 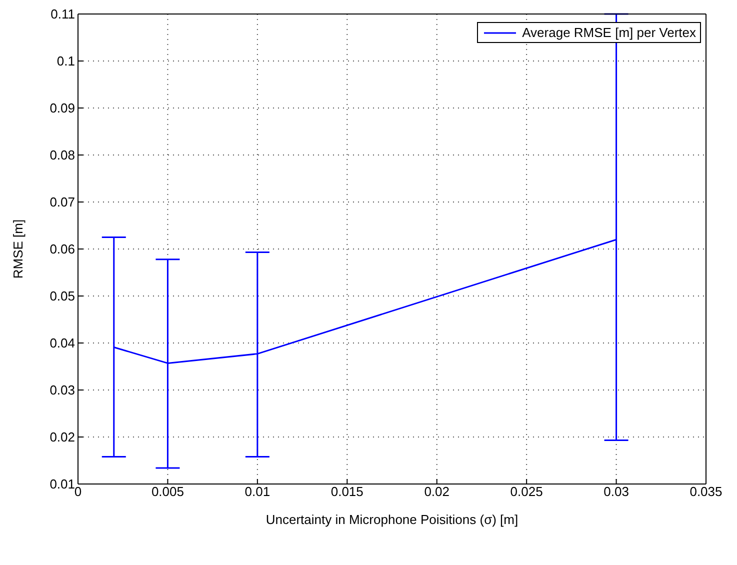 I want to click on x-tick-label: 0.015, so click(x=347, y=492).